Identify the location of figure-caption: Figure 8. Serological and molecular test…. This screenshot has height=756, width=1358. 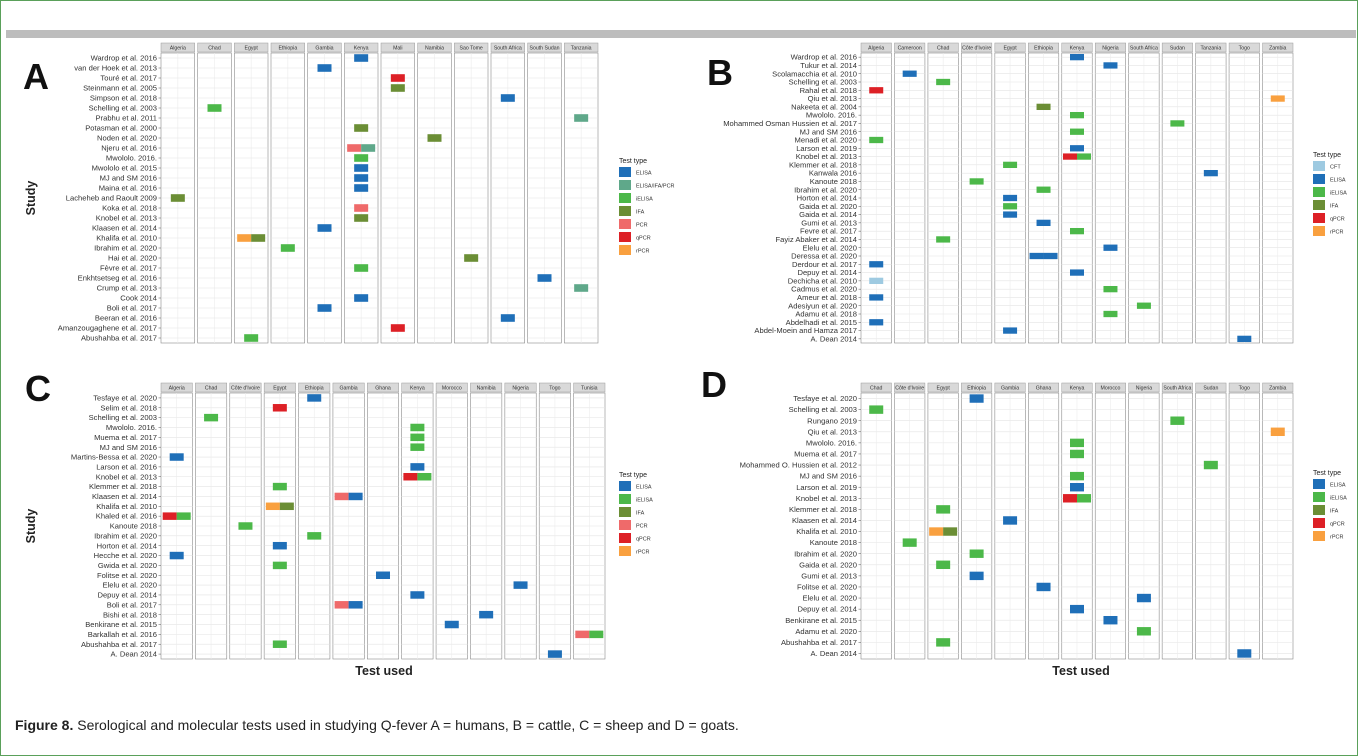
(377, 725).